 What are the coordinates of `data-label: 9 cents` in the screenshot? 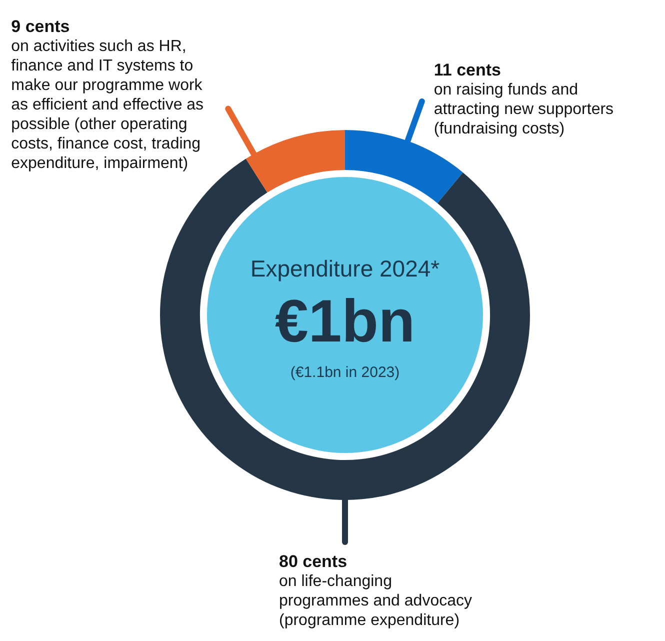 It's located at (40, 26).